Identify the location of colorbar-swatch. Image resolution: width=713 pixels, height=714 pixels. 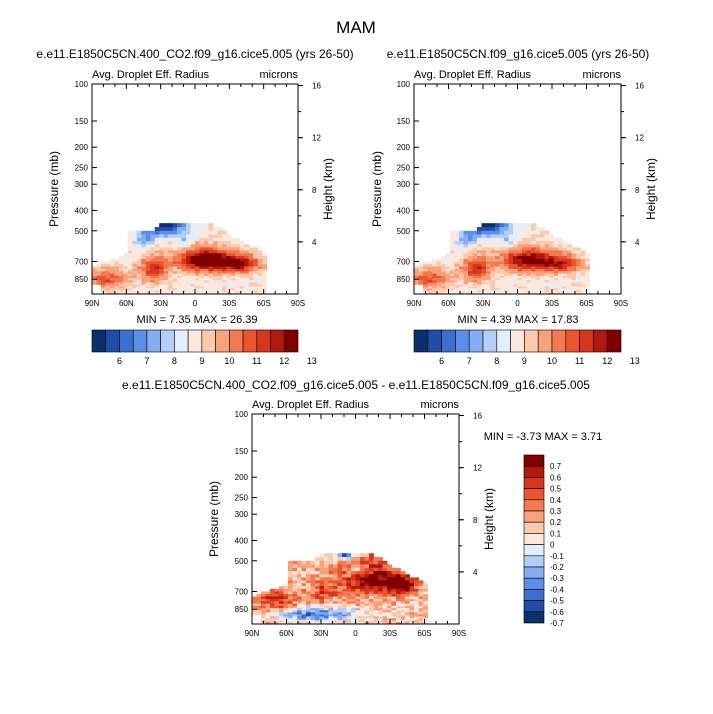
(534, 617).